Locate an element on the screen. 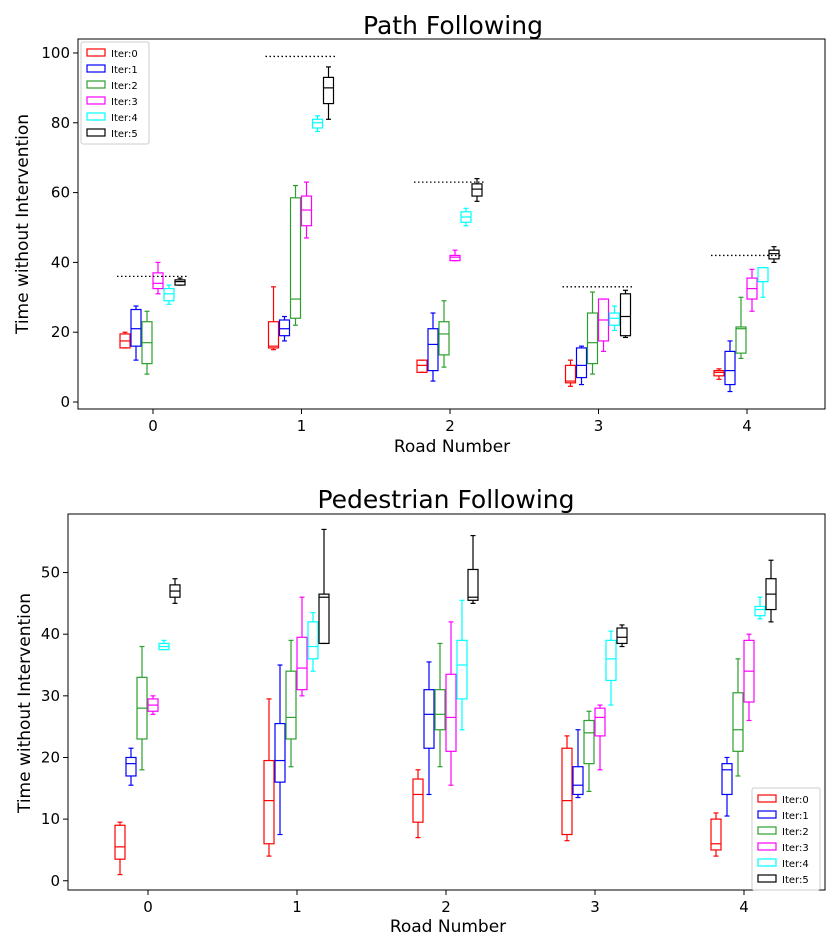 This screenshot has height=942, width=831. y-tick-label: 20 is located at coordinates (60, 332).